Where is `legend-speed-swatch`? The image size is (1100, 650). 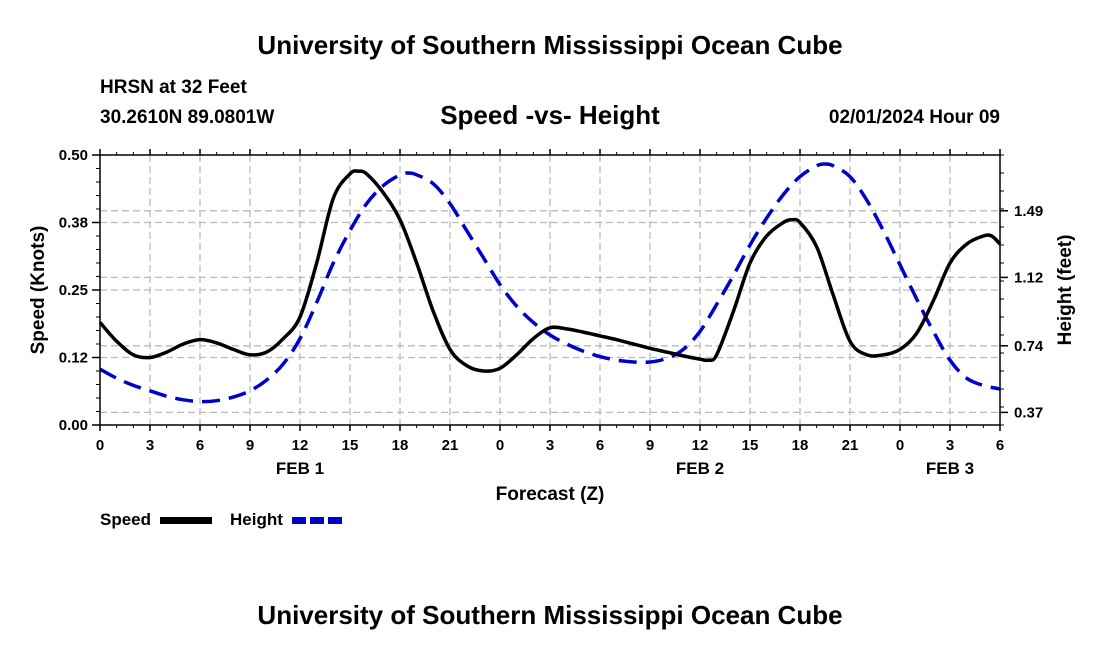 legend-speed-swatch is located at coordinates (186, 520).